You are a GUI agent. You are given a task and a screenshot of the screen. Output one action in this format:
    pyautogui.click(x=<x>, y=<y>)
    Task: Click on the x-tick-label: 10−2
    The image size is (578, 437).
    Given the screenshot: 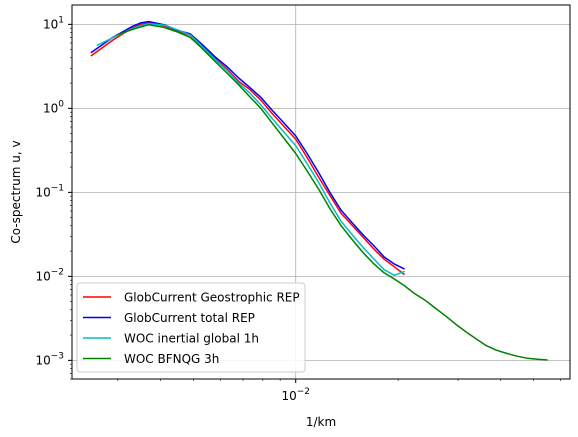 What is the action you would take?
    pyautogui.click(x=295, y=395)
    